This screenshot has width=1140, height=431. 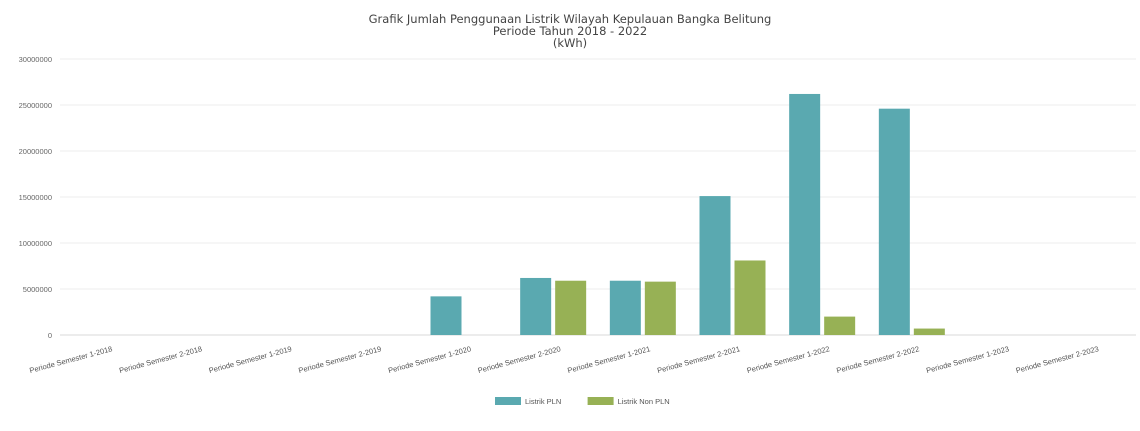 I want to click on y-tick-label: 10000000, so click(x=35, y=243).